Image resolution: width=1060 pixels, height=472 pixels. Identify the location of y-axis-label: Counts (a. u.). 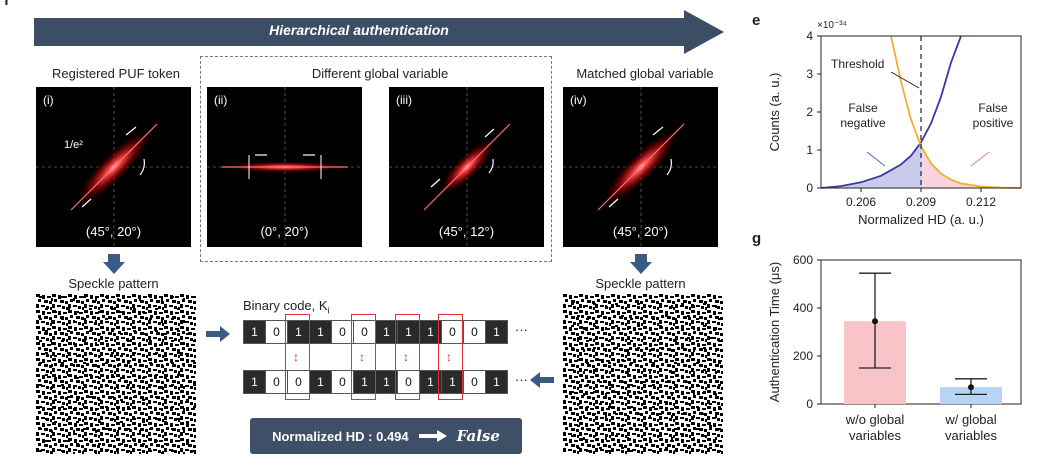
(774, 112).